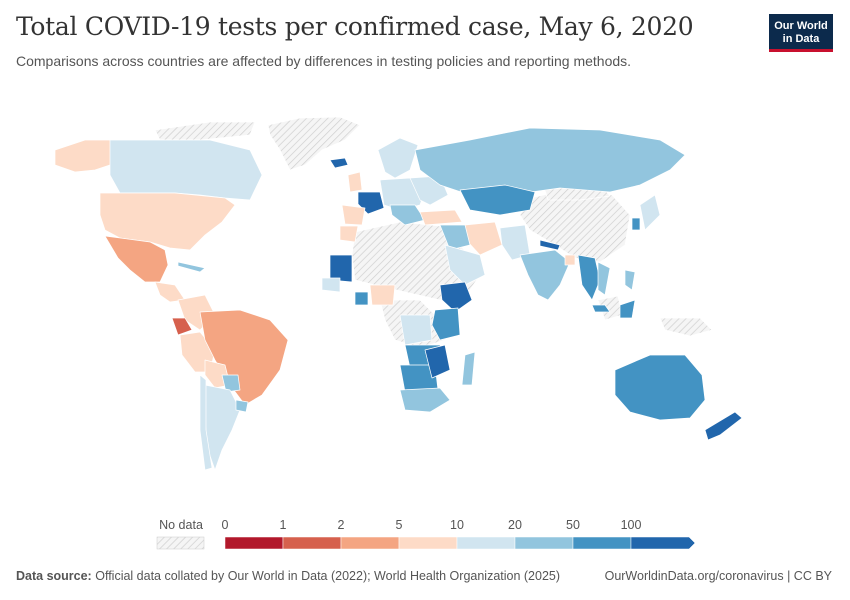 The width and height of the screenshot is (850, 600). Describe the element at coordinates (353, 215) in the screenshot. I see `spain-portugal` at that location.